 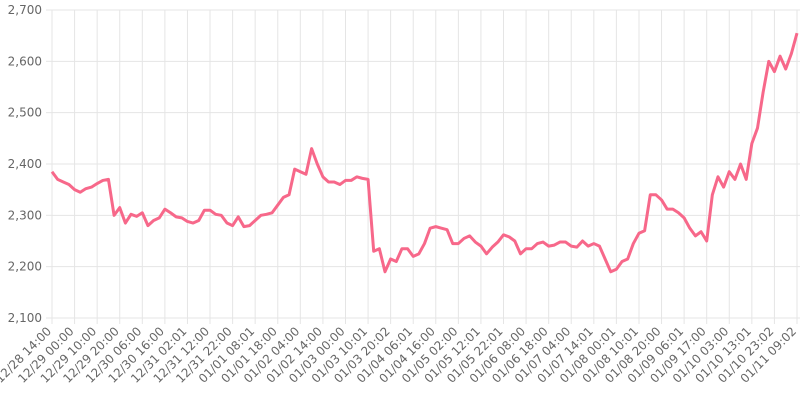 What do you see at coordinates (25, 215) in the screenshot?
I see `y-tick-label: 2,300` at bounding box center [25, 215].